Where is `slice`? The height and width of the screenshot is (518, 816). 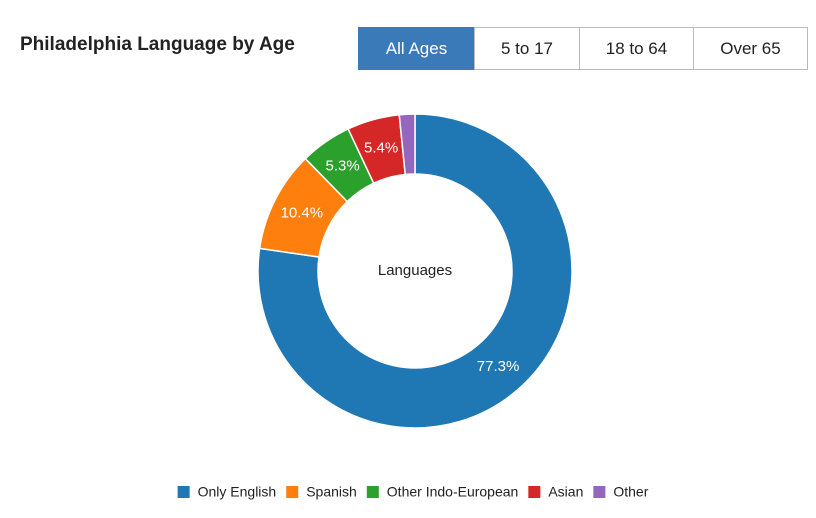
slice is located at coordinates (407, 144).